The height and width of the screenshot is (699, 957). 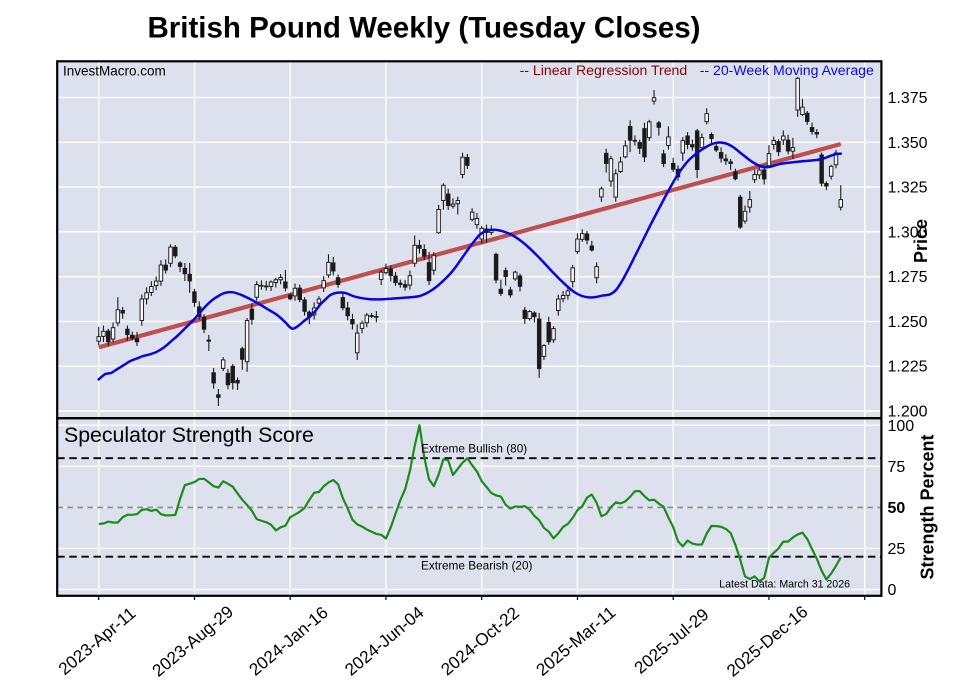 What do you see at coordinates (424, 28) in the screenshot?
I see `svg-text:British Pound Weekly (Tuesday: British Pound Weekly (Tuesday Closes)` at bounding box center [424, 28].